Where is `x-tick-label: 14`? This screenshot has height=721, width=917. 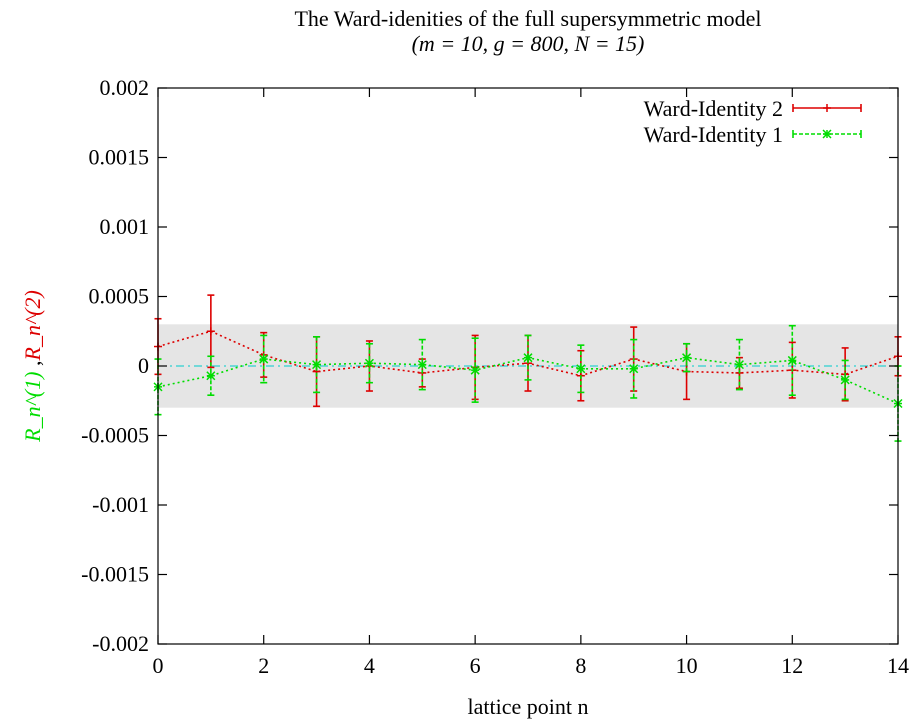 x-tick-label: 14 is located at coordinates (898, 665).